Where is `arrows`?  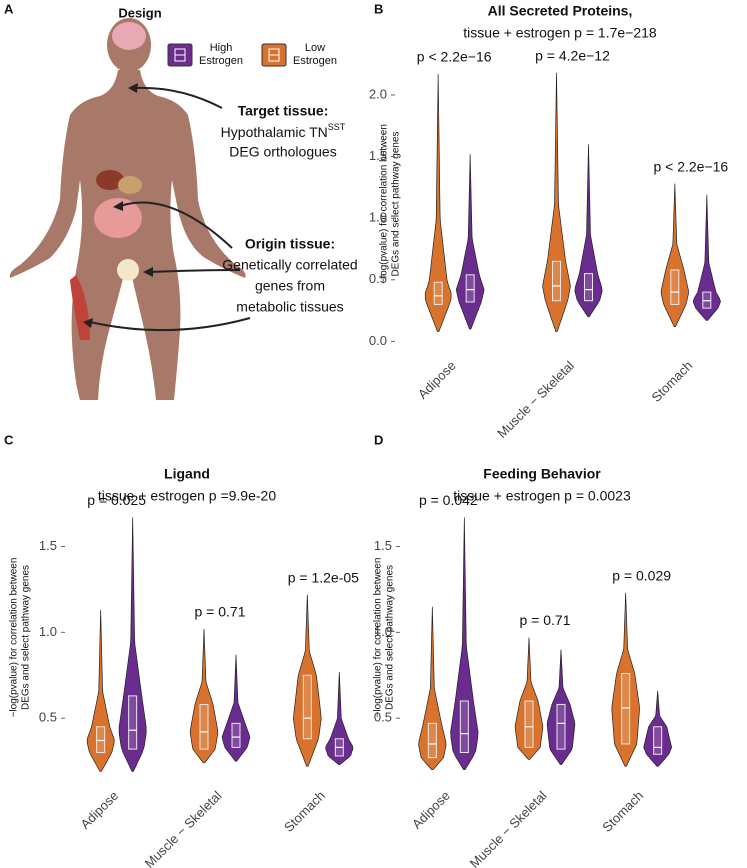
arrows is located at coordinates (170, 209).